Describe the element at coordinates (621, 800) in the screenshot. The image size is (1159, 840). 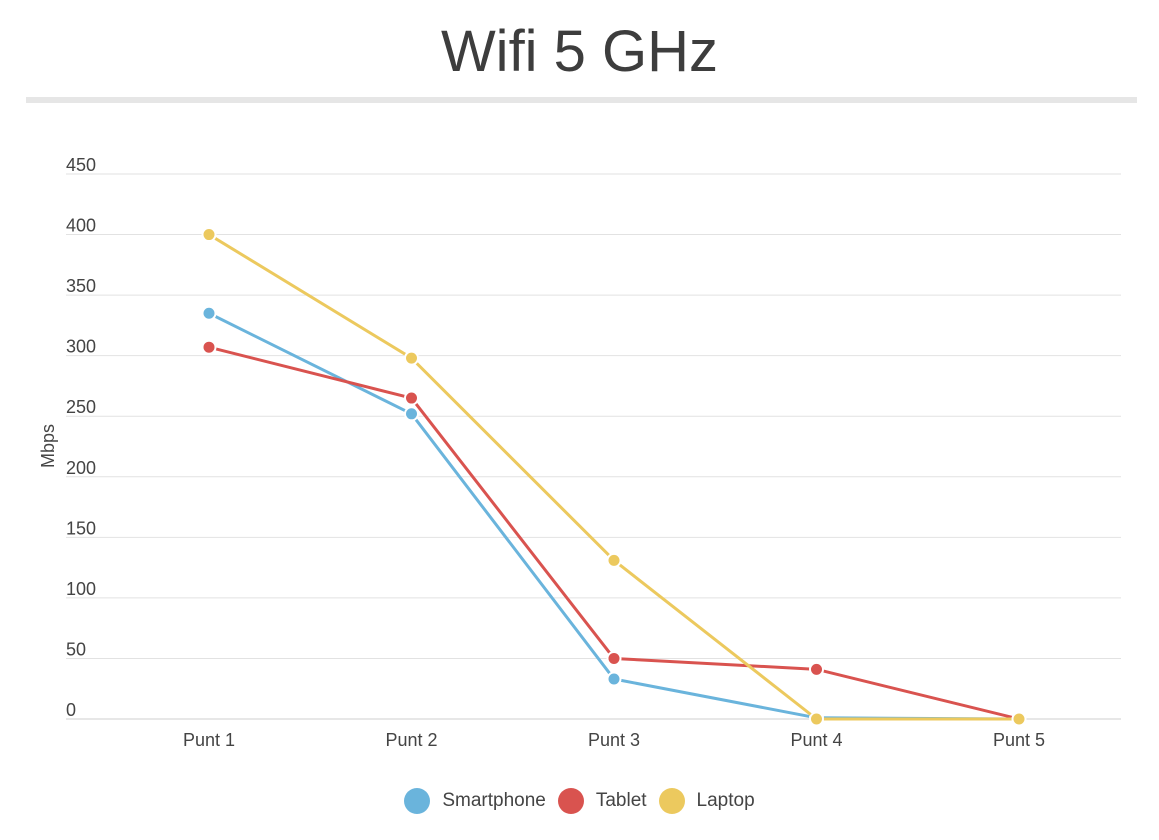
I see `legend-label: Tablet` at that location.